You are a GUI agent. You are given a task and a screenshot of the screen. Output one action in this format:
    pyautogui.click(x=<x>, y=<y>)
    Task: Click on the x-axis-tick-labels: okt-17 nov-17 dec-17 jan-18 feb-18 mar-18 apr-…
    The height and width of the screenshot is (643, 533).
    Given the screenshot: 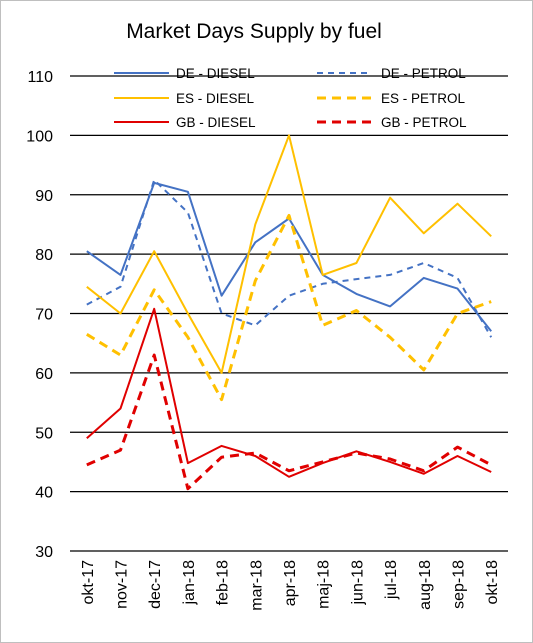 What is the action you would take?
    pyautogui.click(x=290, y=585)
    